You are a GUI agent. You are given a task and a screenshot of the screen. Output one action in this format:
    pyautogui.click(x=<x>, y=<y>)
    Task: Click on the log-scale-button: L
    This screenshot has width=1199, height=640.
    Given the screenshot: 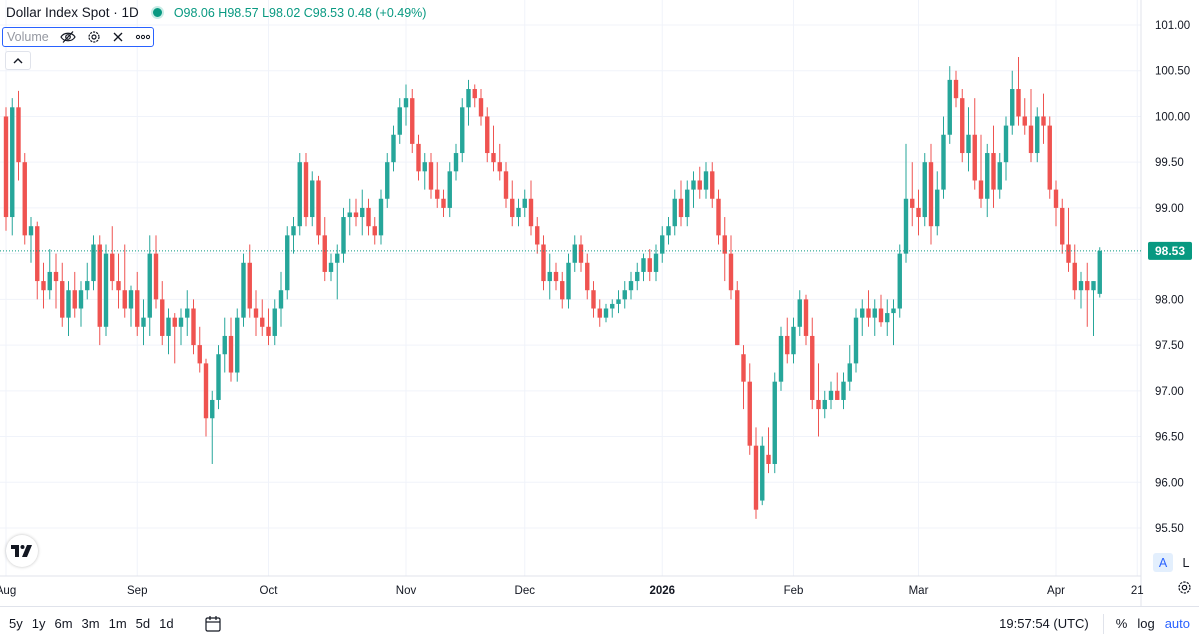 What is the action you would take?
    pyautogui.click(x=1186, y=562)
    